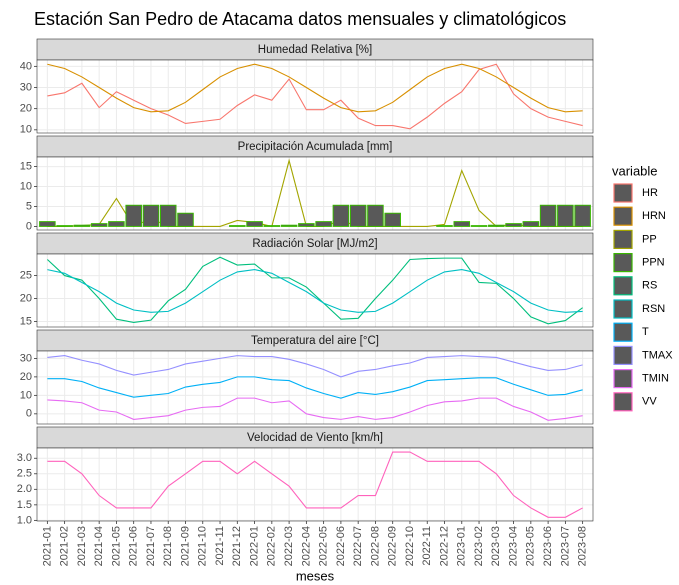 The width and height of the screenshot is (679, 585). Describe the element at coordinates (220, 546) in the screenshot. I see `x-tick-label: 2021-11` at that location.